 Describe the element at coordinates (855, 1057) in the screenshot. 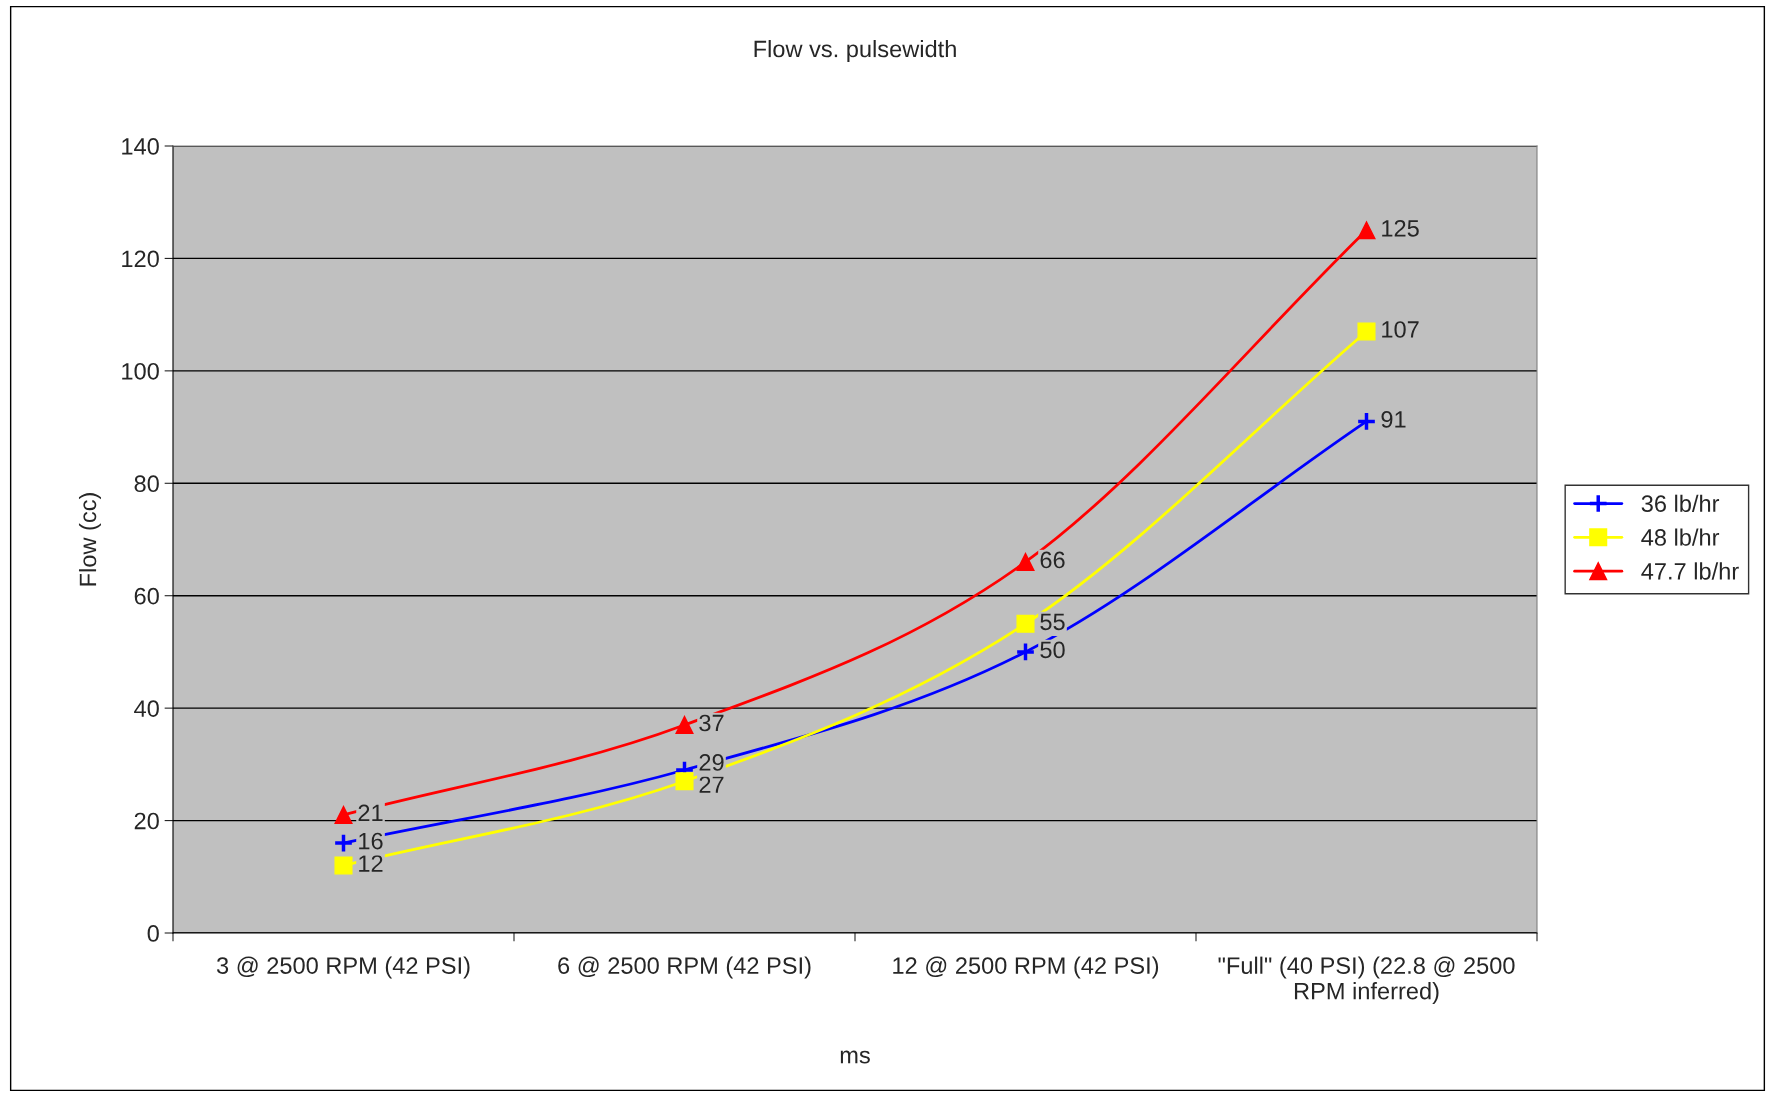

I see `x-axis-title: ms` at that location.